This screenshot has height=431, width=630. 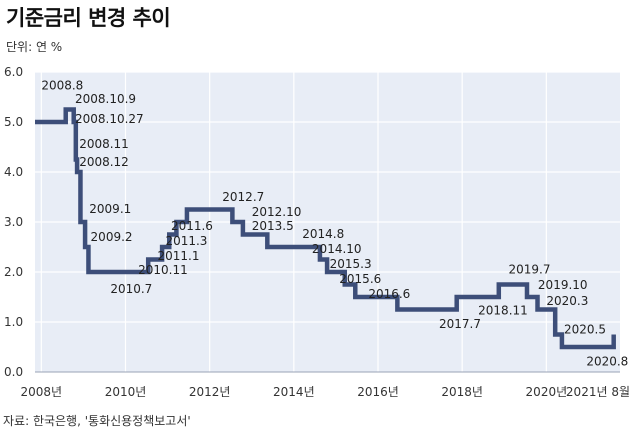 I want to click on x-tick-label: 2016년, so click(x=378, y=392).